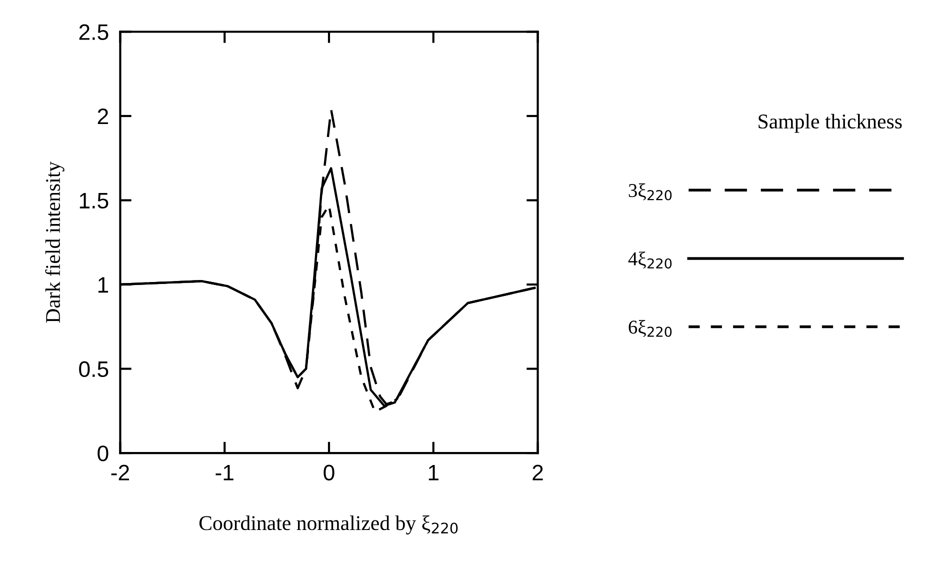 Image resolution: width=932 pixels, height=567 pixels. What do you see at coordinates (54, 242) in the screenshot?
I see `y-axis-title: Dark field intensity` at bounding box center [54, 242].